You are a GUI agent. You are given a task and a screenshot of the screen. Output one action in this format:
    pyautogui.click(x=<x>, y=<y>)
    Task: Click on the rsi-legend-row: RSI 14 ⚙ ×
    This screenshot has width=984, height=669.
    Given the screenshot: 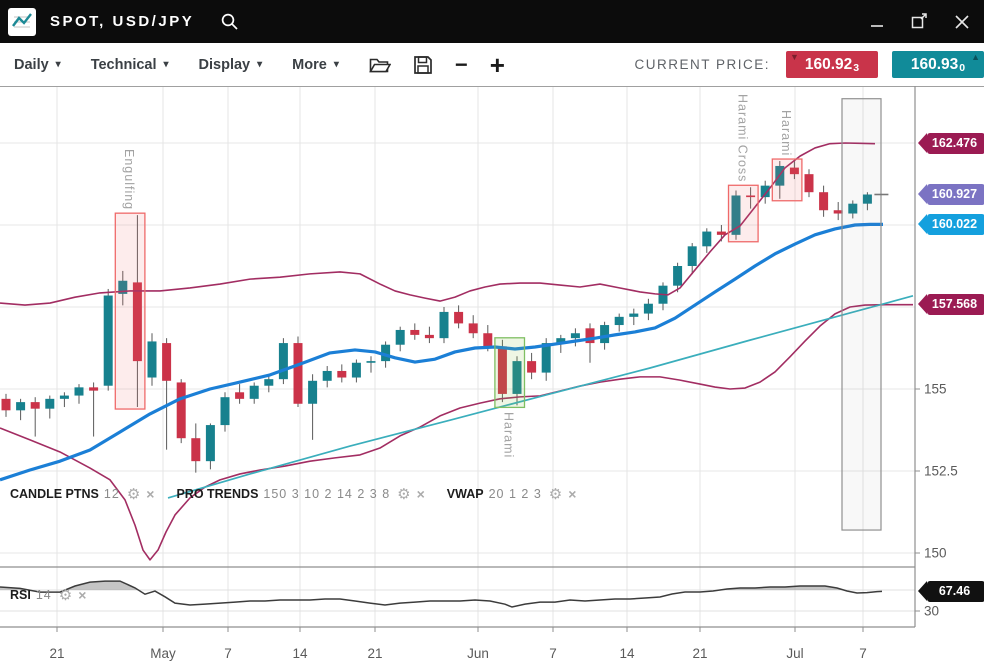 What is the action you would take?
    pyautogui.click(x=59, y=595)
    